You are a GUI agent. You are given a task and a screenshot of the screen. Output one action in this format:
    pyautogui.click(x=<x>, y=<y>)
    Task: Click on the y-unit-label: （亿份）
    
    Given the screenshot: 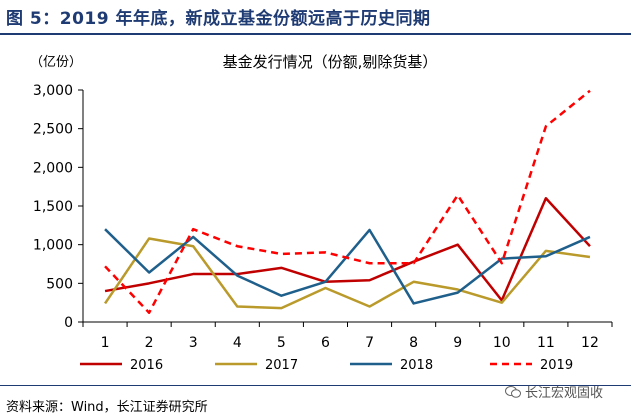 What is the action you would take?
    pyautogui.click(x=56, y=62)
    